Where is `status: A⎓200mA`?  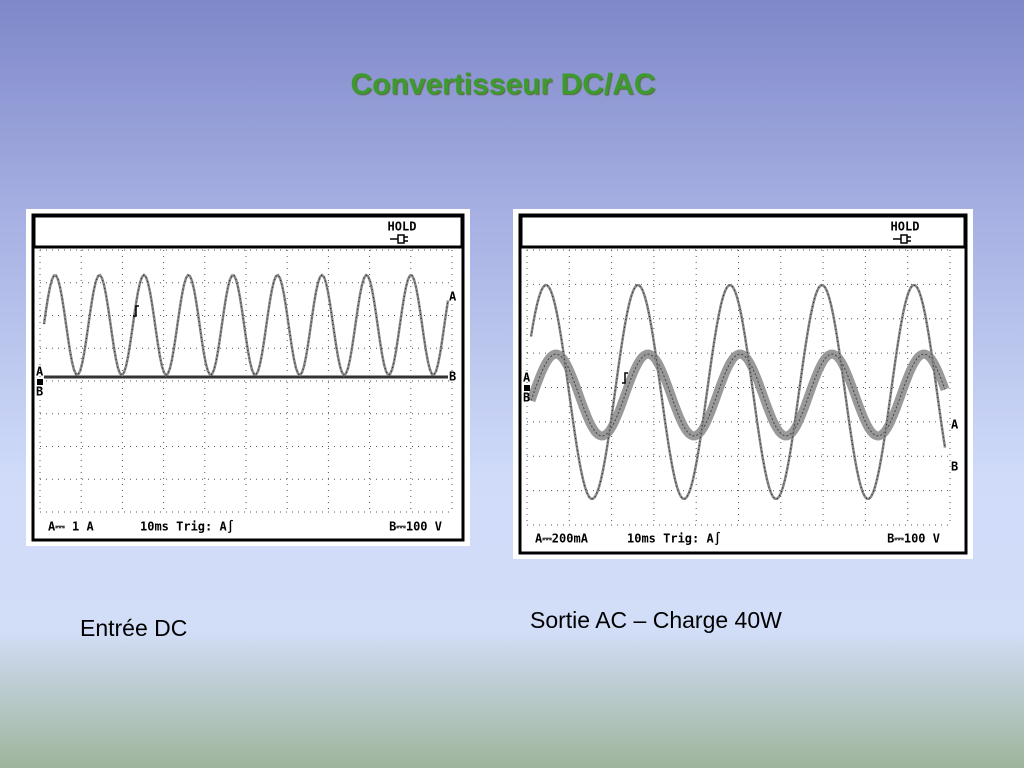
status: A⎓200mA is located at coordinates (562, 539).